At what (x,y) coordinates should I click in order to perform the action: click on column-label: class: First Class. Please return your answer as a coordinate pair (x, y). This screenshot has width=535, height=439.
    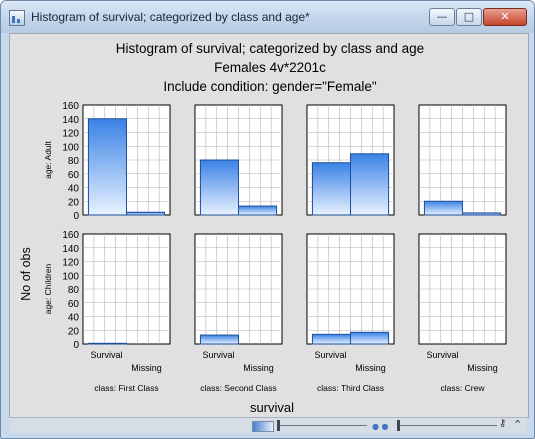
    Looking at the image, I should click on (126, 388).